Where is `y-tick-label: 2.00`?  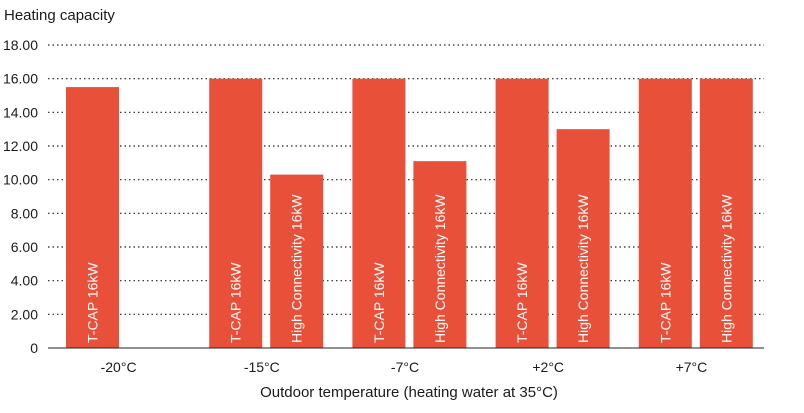
y-tick-label: 2.00 is located at coordinates (24, 314).